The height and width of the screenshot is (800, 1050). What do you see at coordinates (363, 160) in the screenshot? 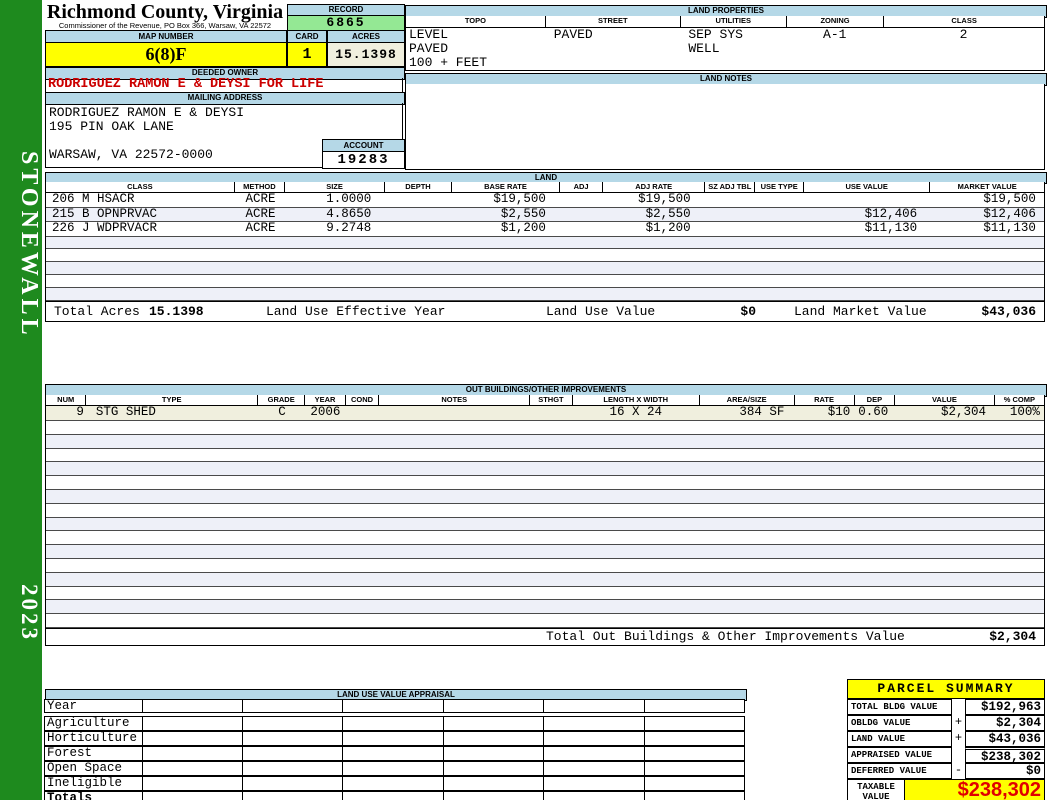
I see `account-value: 19283` at bounding box center [363, 160].